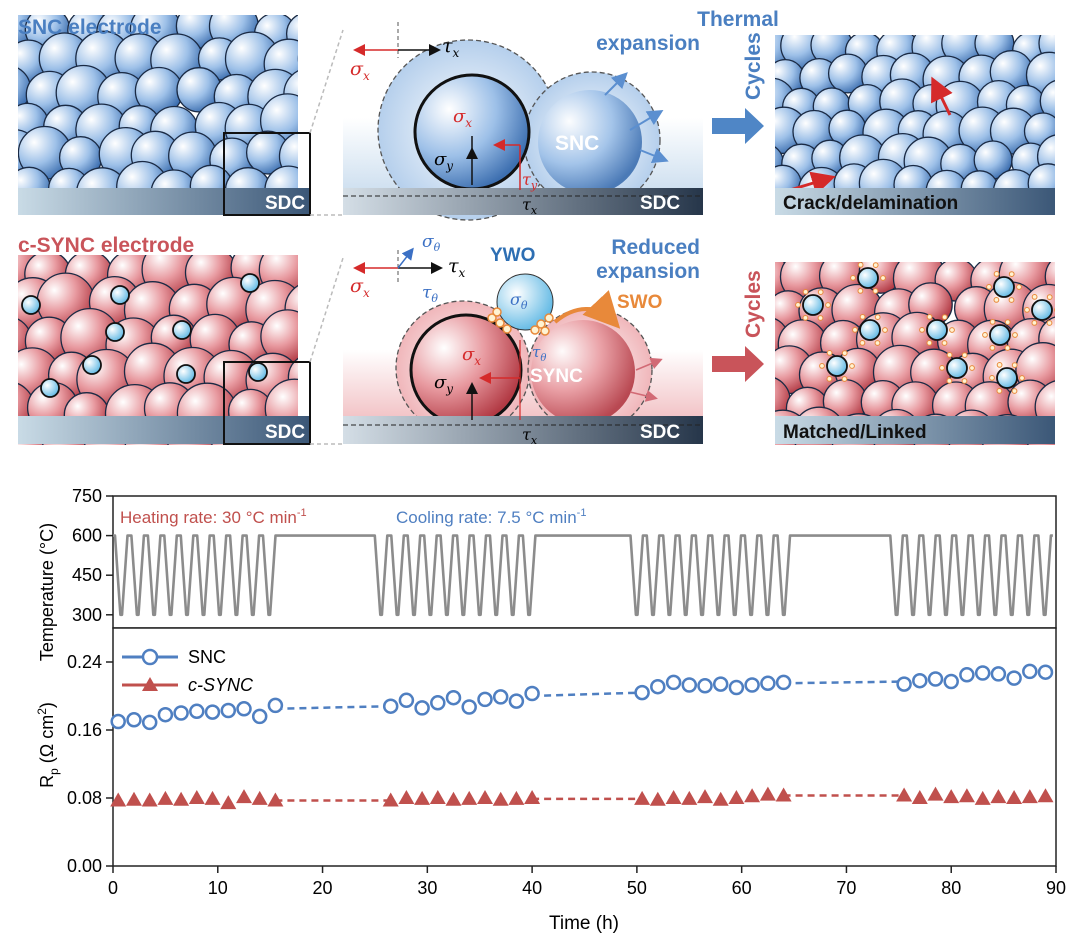 The image size is (1080, 935). What do you see at coordinates (616, 84) in the screenshot?
I see `expansion-arrow` at bounding box center [616, 84].